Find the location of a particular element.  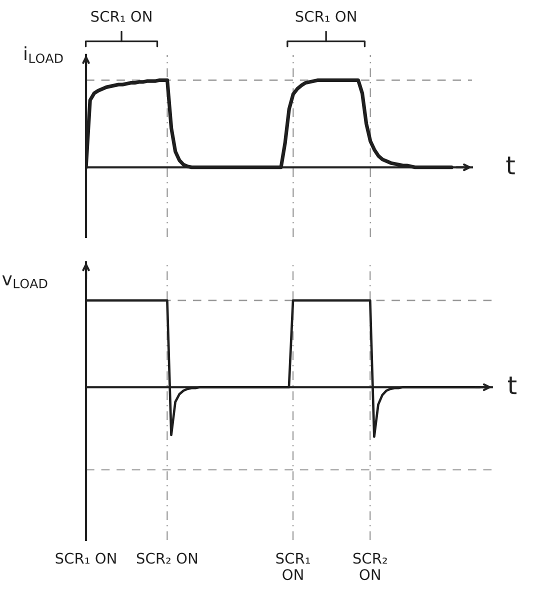

y-axis-title: i$_{LOAD}$ is located at coordinates (43, 55).